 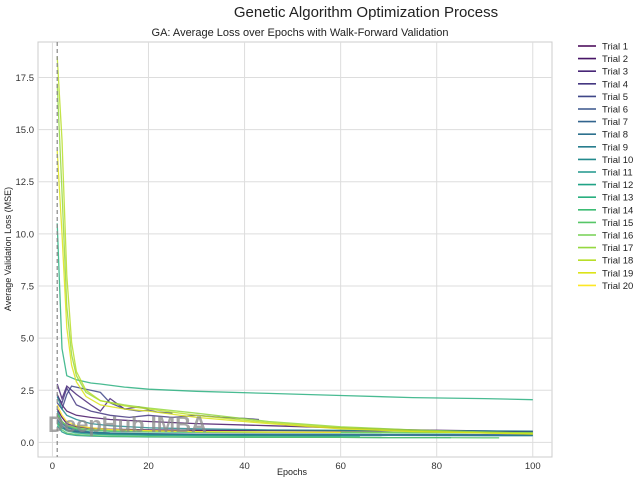 I want to click on legend-label: Trial 12, so click(x=617, y=185).